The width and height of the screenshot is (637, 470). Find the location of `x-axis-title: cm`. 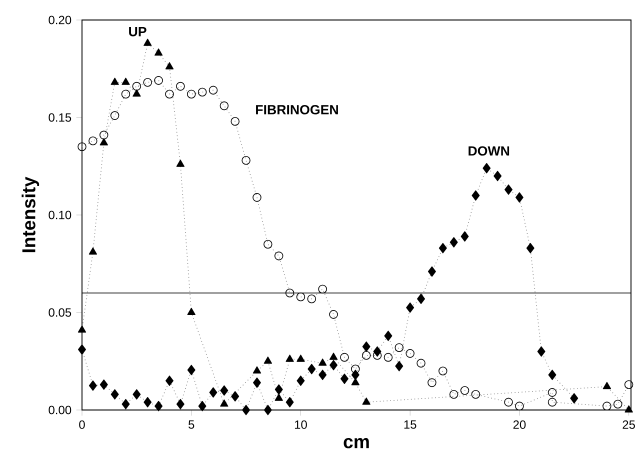

x-axis-title: cm is located at coordinates (356, 443).